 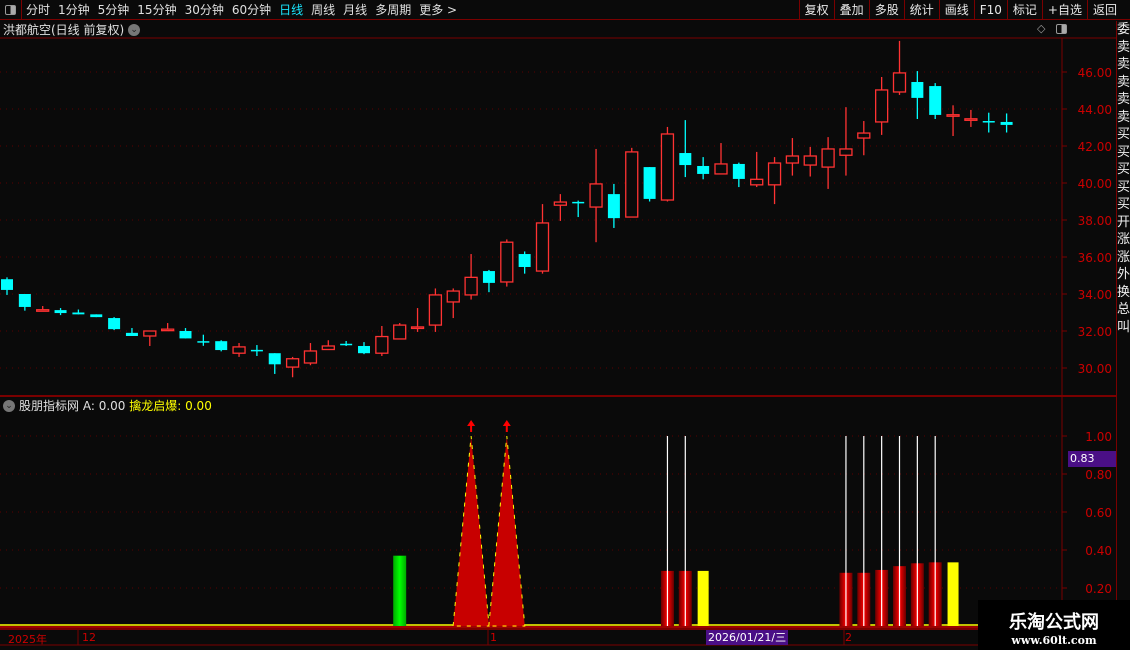 I want to click on sidebar-toggle-icon, so click(x=10, y=9).